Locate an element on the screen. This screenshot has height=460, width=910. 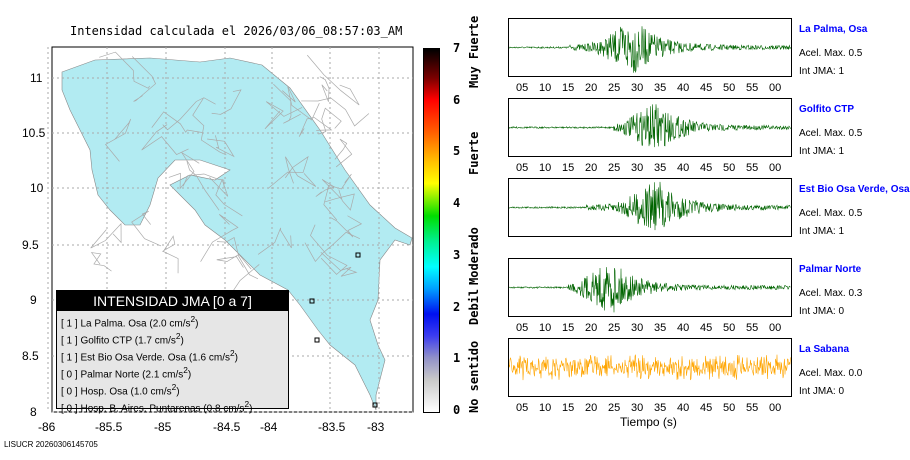
legend-station: Palmar Norte (2.1 cm/s is located at coordinates (132, 375).